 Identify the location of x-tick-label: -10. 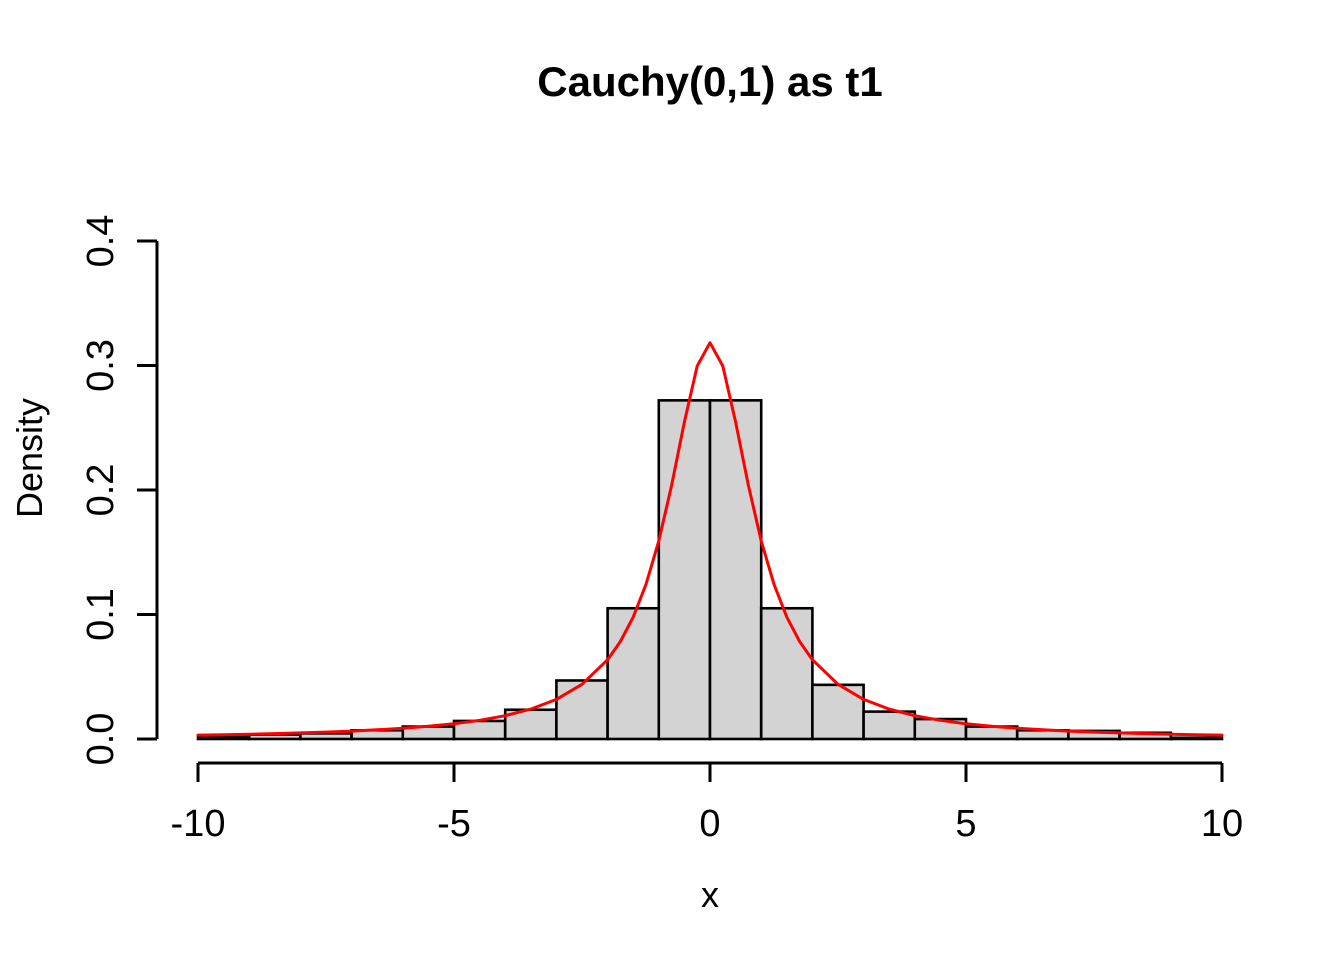
(198, 824).